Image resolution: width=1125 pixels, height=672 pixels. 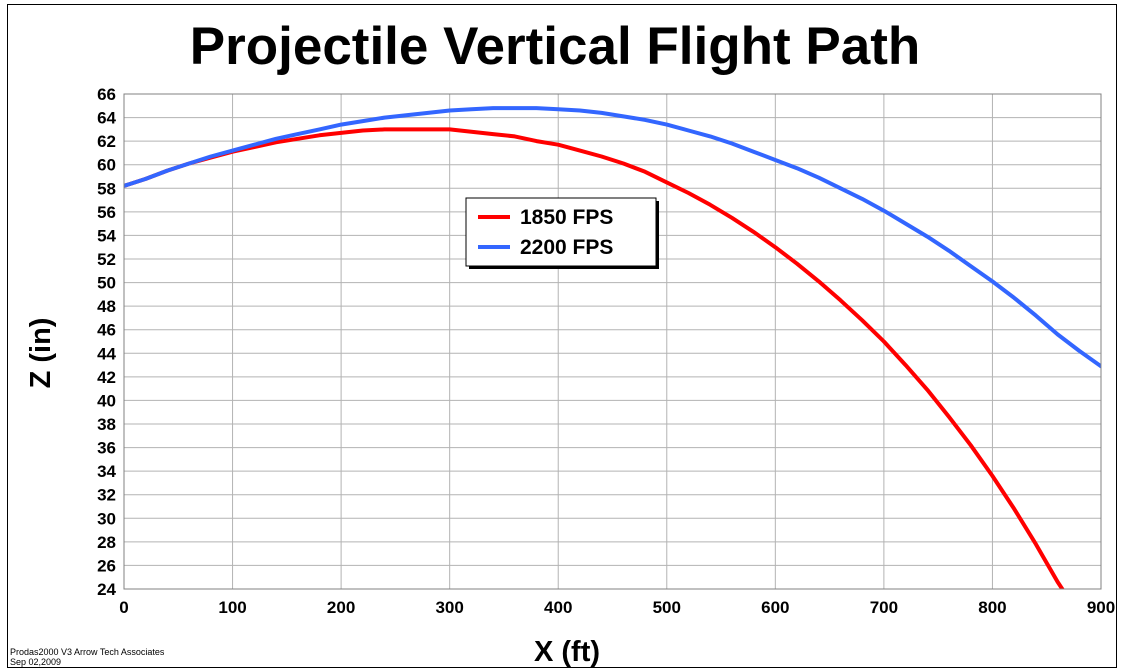 I want to click on x-tick-label: 600, so click(x=775, y=607).